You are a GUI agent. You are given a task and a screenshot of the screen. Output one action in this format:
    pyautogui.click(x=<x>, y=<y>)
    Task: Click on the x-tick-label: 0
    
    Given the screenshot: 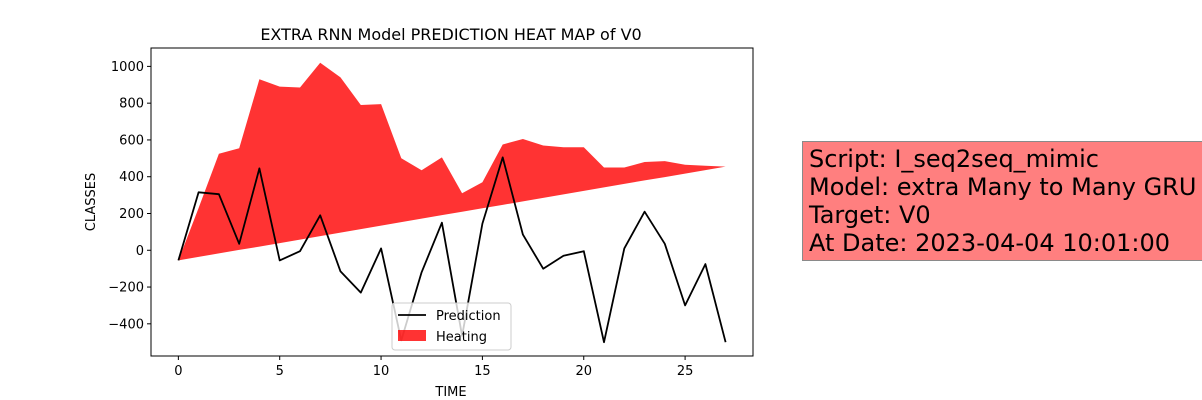 What is the action you would take?
    pyautogui.click(x=178, y=371)
    